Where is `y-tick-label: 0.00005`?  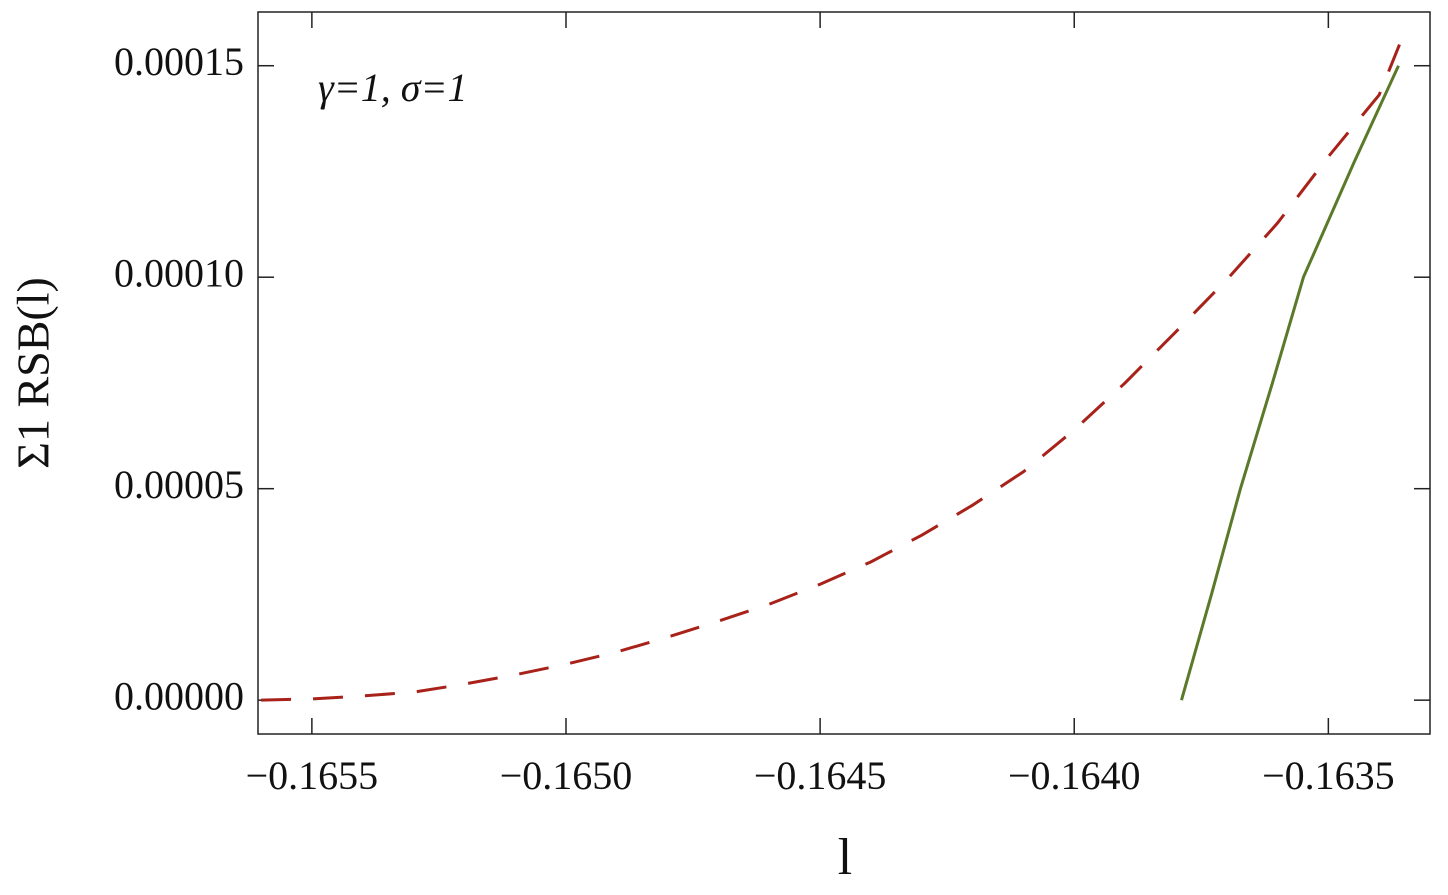 y-tick-label: 0.00005 is located at coordinates (179, 484).